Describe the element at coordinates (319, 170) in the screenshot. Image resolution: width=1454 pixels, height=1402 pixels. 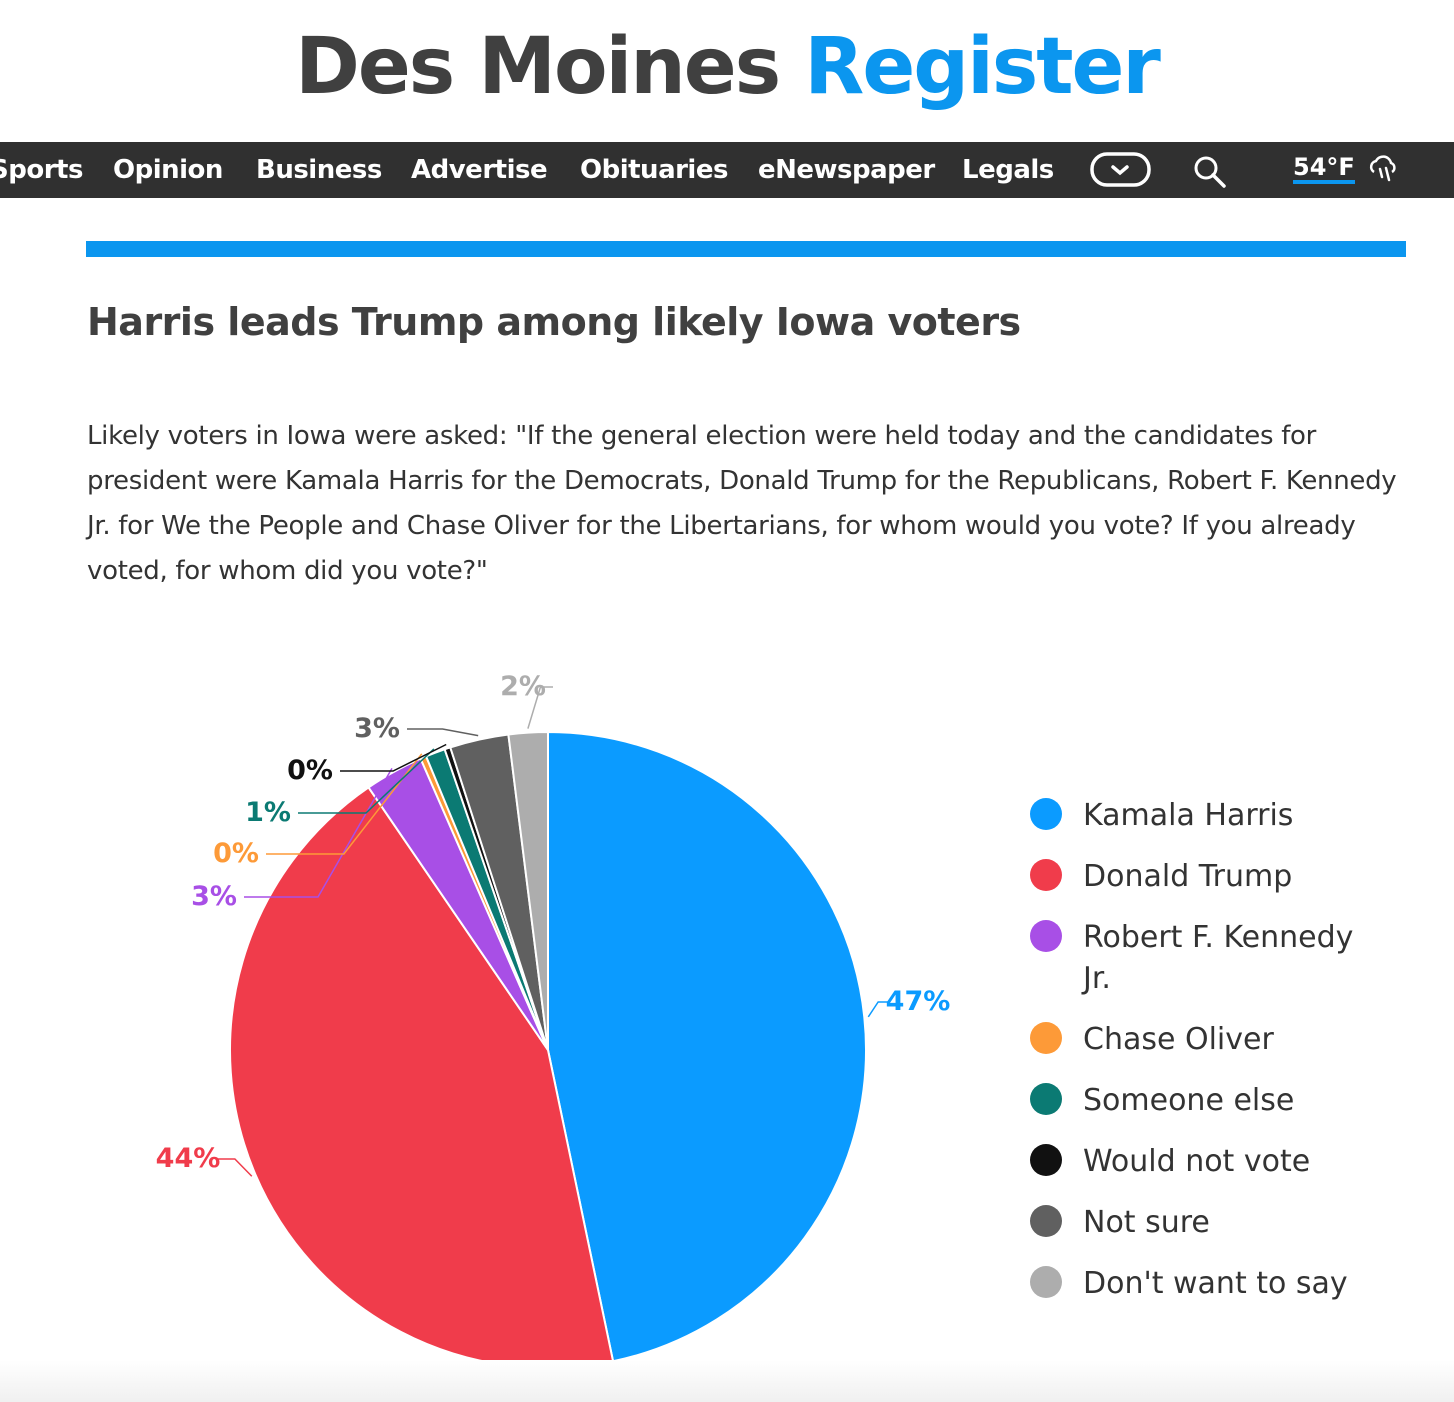
I see `nav-item-business: Business` at that location.